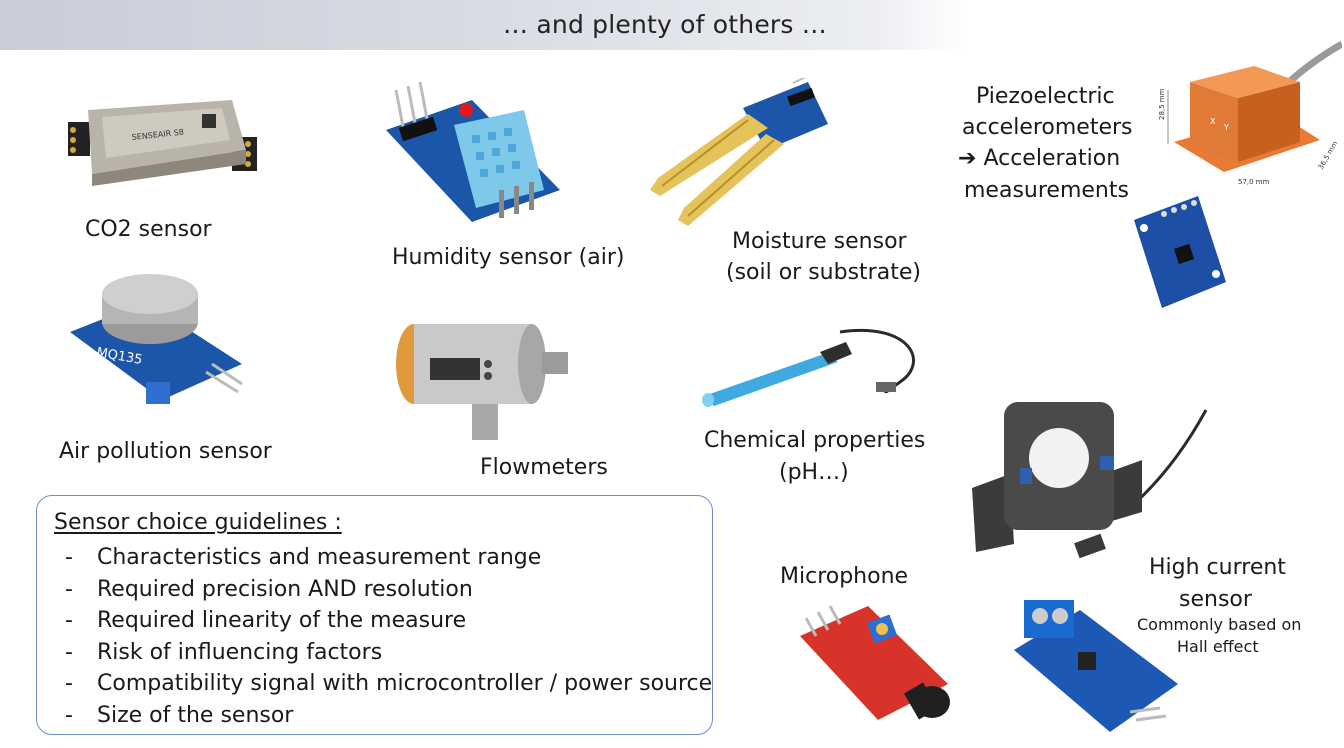 The width and height of the screenshot is (1344, 748). I want to click on chemical-properties-label-line1: Chemical properties, so click(815, 440).